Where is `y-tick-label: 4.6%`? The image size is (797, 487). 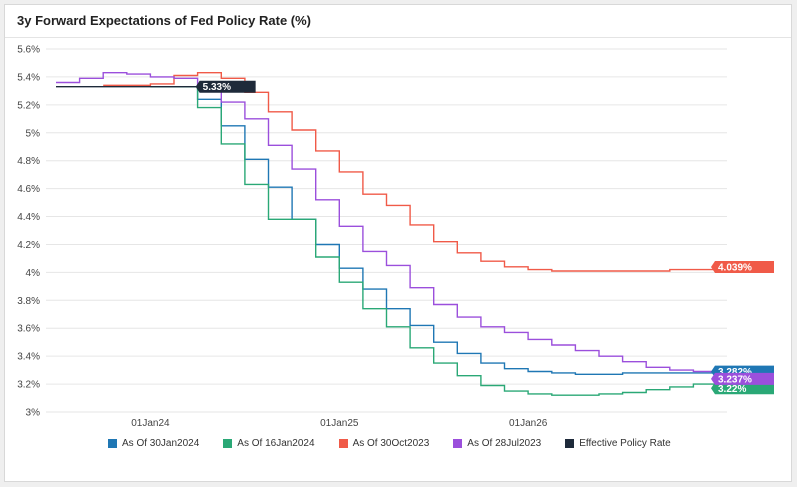 y-tick-label: 4.6% is located at coordinates (28, 189).